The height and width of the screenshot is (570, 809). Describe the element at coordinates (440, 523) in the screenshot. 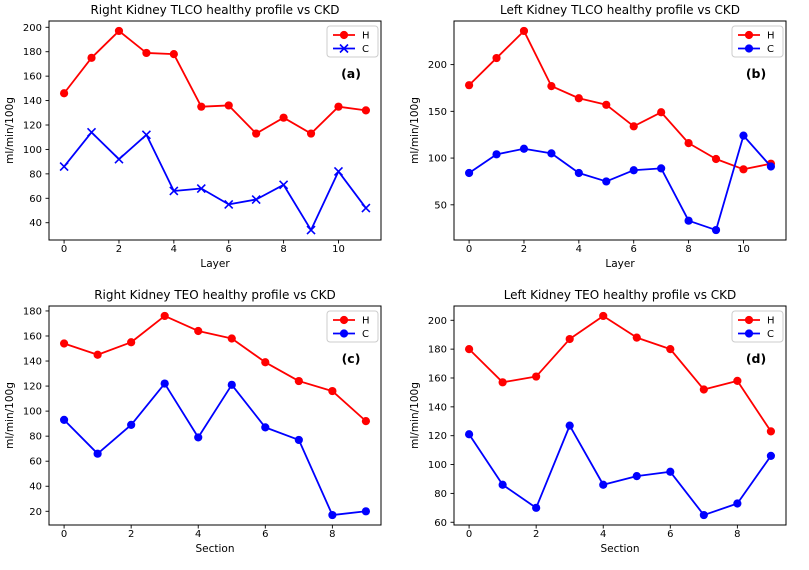

I see `y-tick-label: 60` at that location.